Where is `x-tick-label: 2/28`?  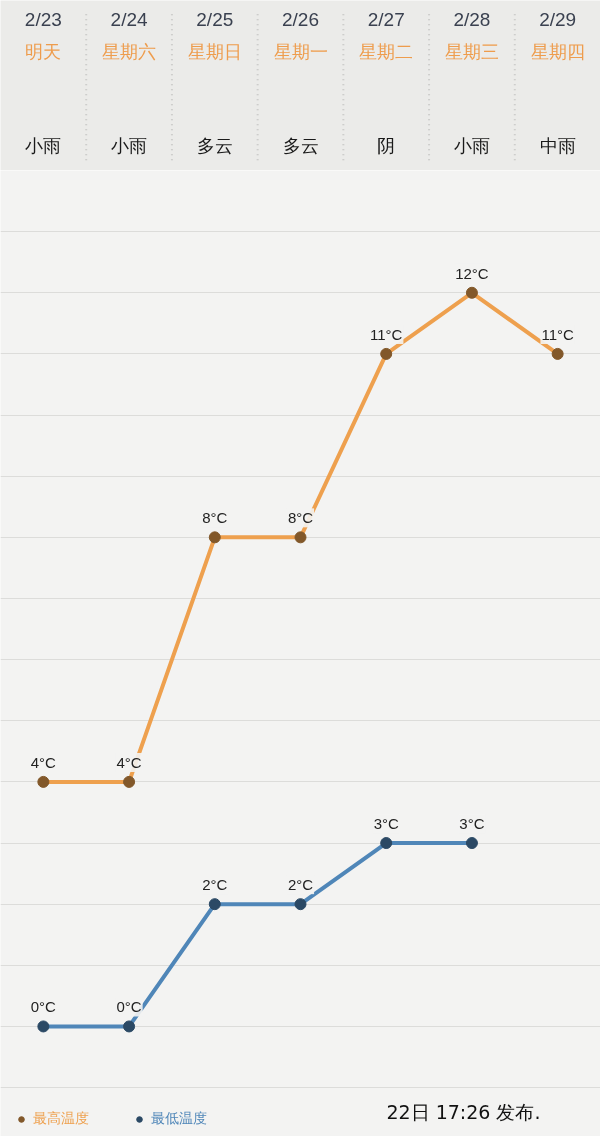
x-tick-label: 2/28 is located at coordinates (472, 19).